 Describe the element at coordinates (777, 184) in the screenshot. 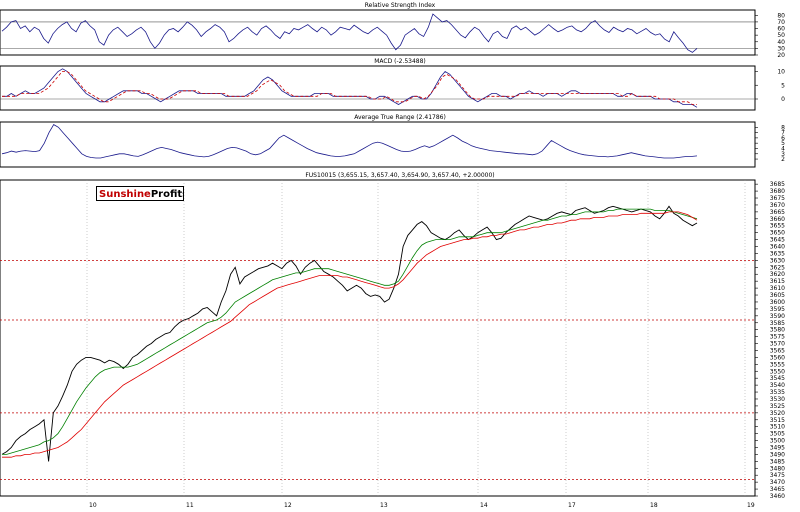

I see `price-ytick-label: 3685` at that location.